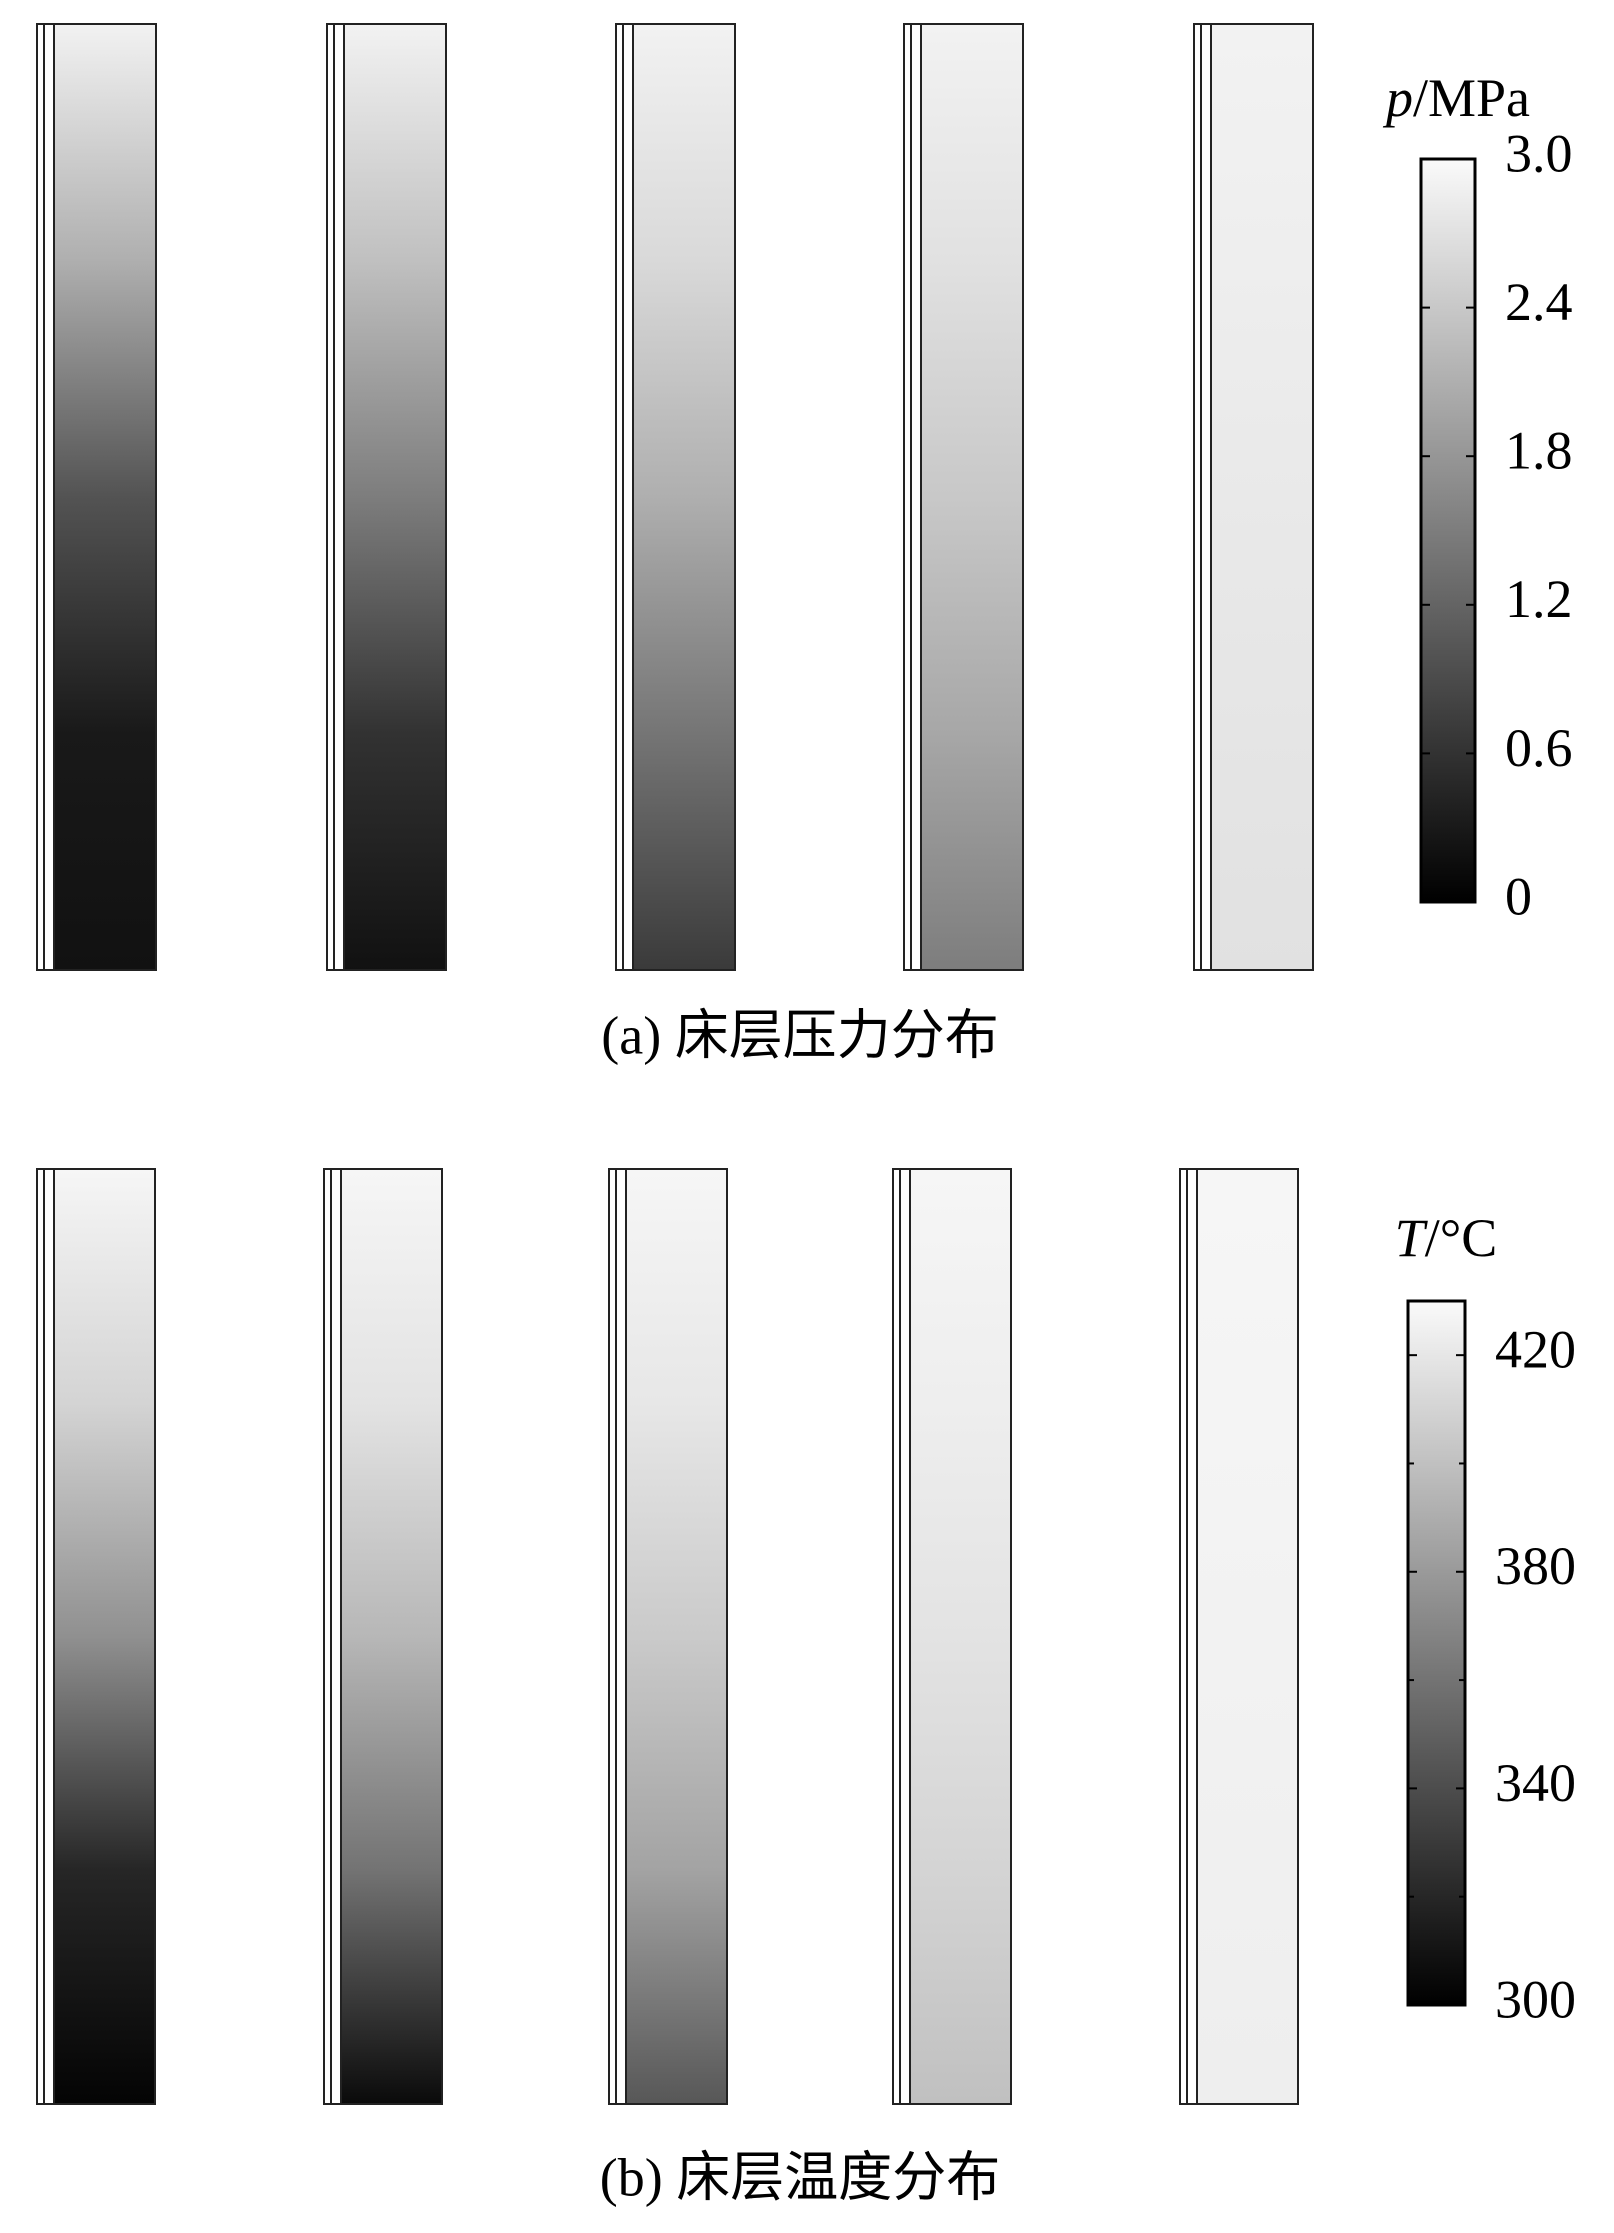 This screenshot has width=1614, height=2233. I want to click on colorbar-symbol: p, so click(1397, 98).